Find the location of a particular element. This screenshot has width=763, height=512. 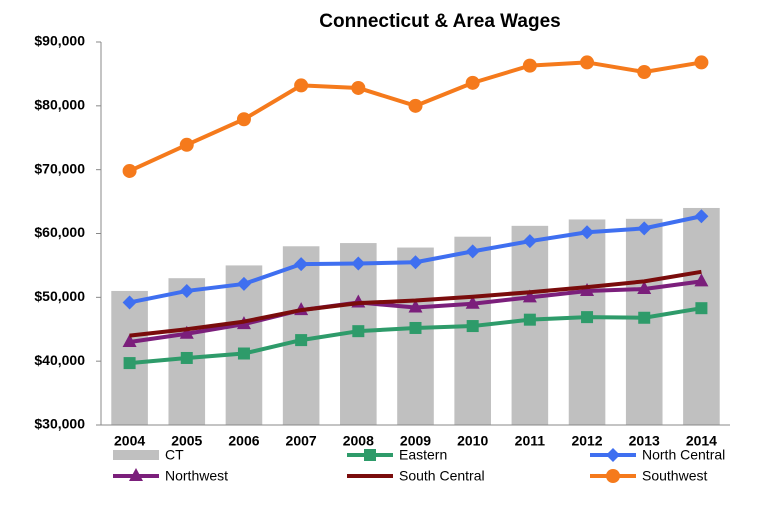

legend-label: North Central is located at coordinates (683, 455).